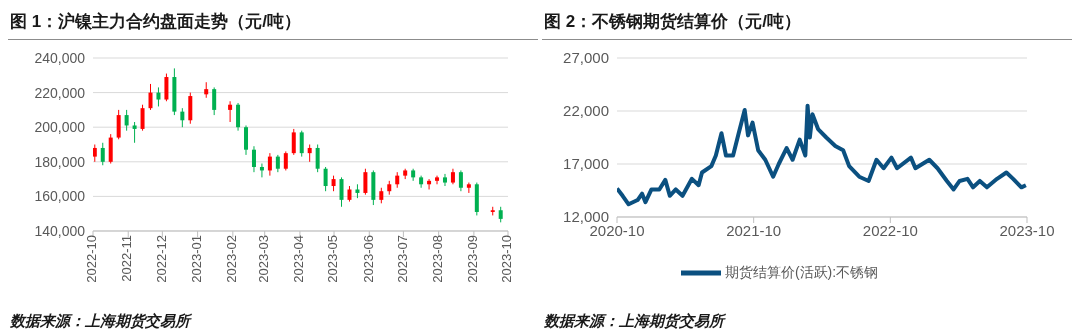 The height and width of the screenshot is (336, 1080). What do you see at coordinates (263, 259) in the screenshot?
I see `x-tick-label: 2023-03` at bounding box center [263, 259].